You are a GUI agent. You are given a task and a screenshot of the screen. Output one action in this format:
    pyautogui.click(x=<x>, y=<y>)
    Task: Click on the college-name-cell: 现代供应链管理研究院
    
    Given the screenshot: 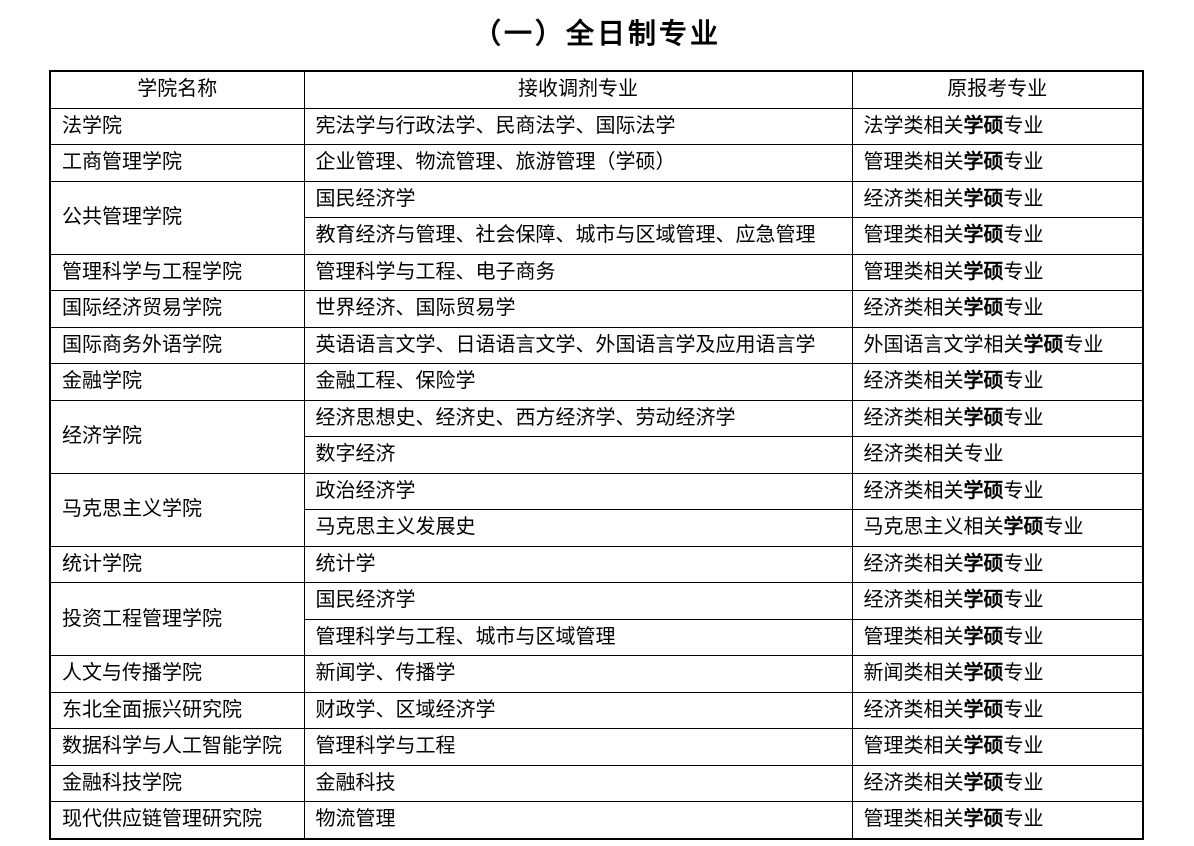 What is the action you would take?
    pyautogui.click(x=177, y=820)
    